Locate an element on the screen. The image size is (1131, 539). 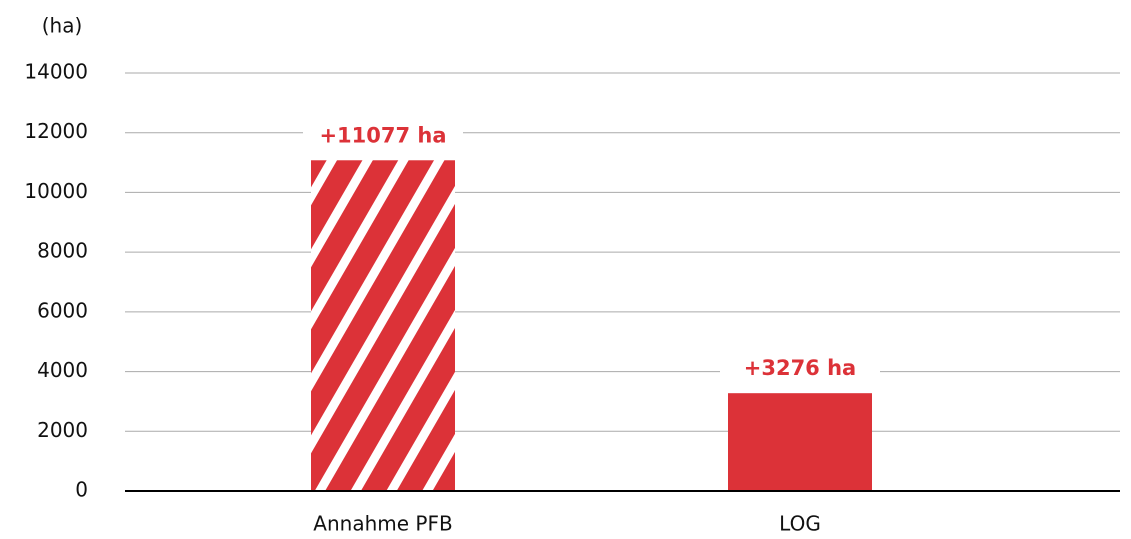
y-tick-label: 12000 is located at coordinates (56, 131).